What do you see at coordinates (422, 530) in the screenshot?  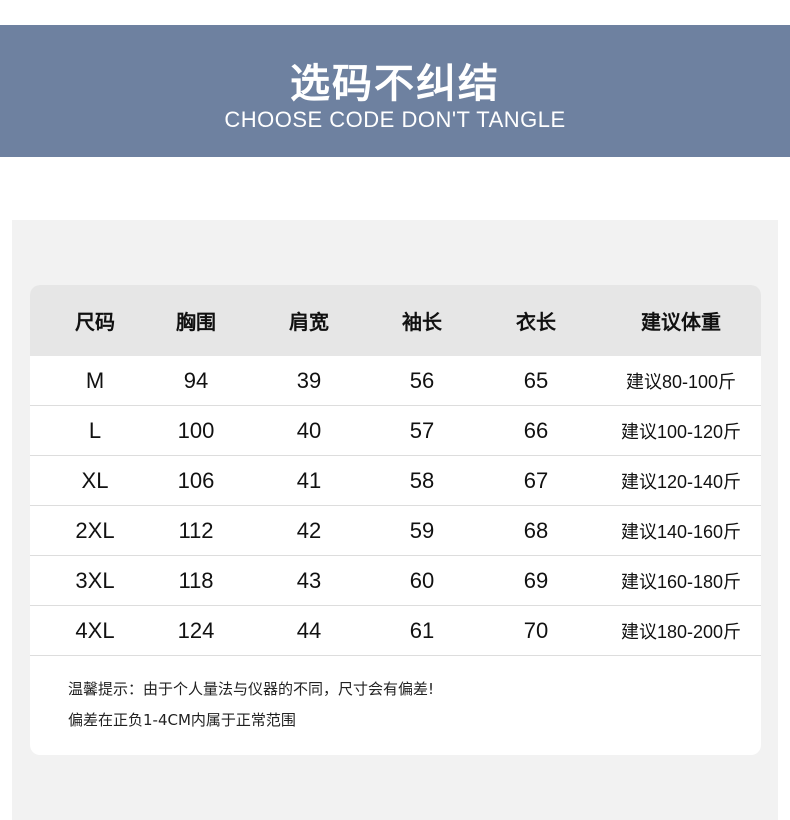 I see `cell-sleeve: 59` at bounding box center [422, 530].